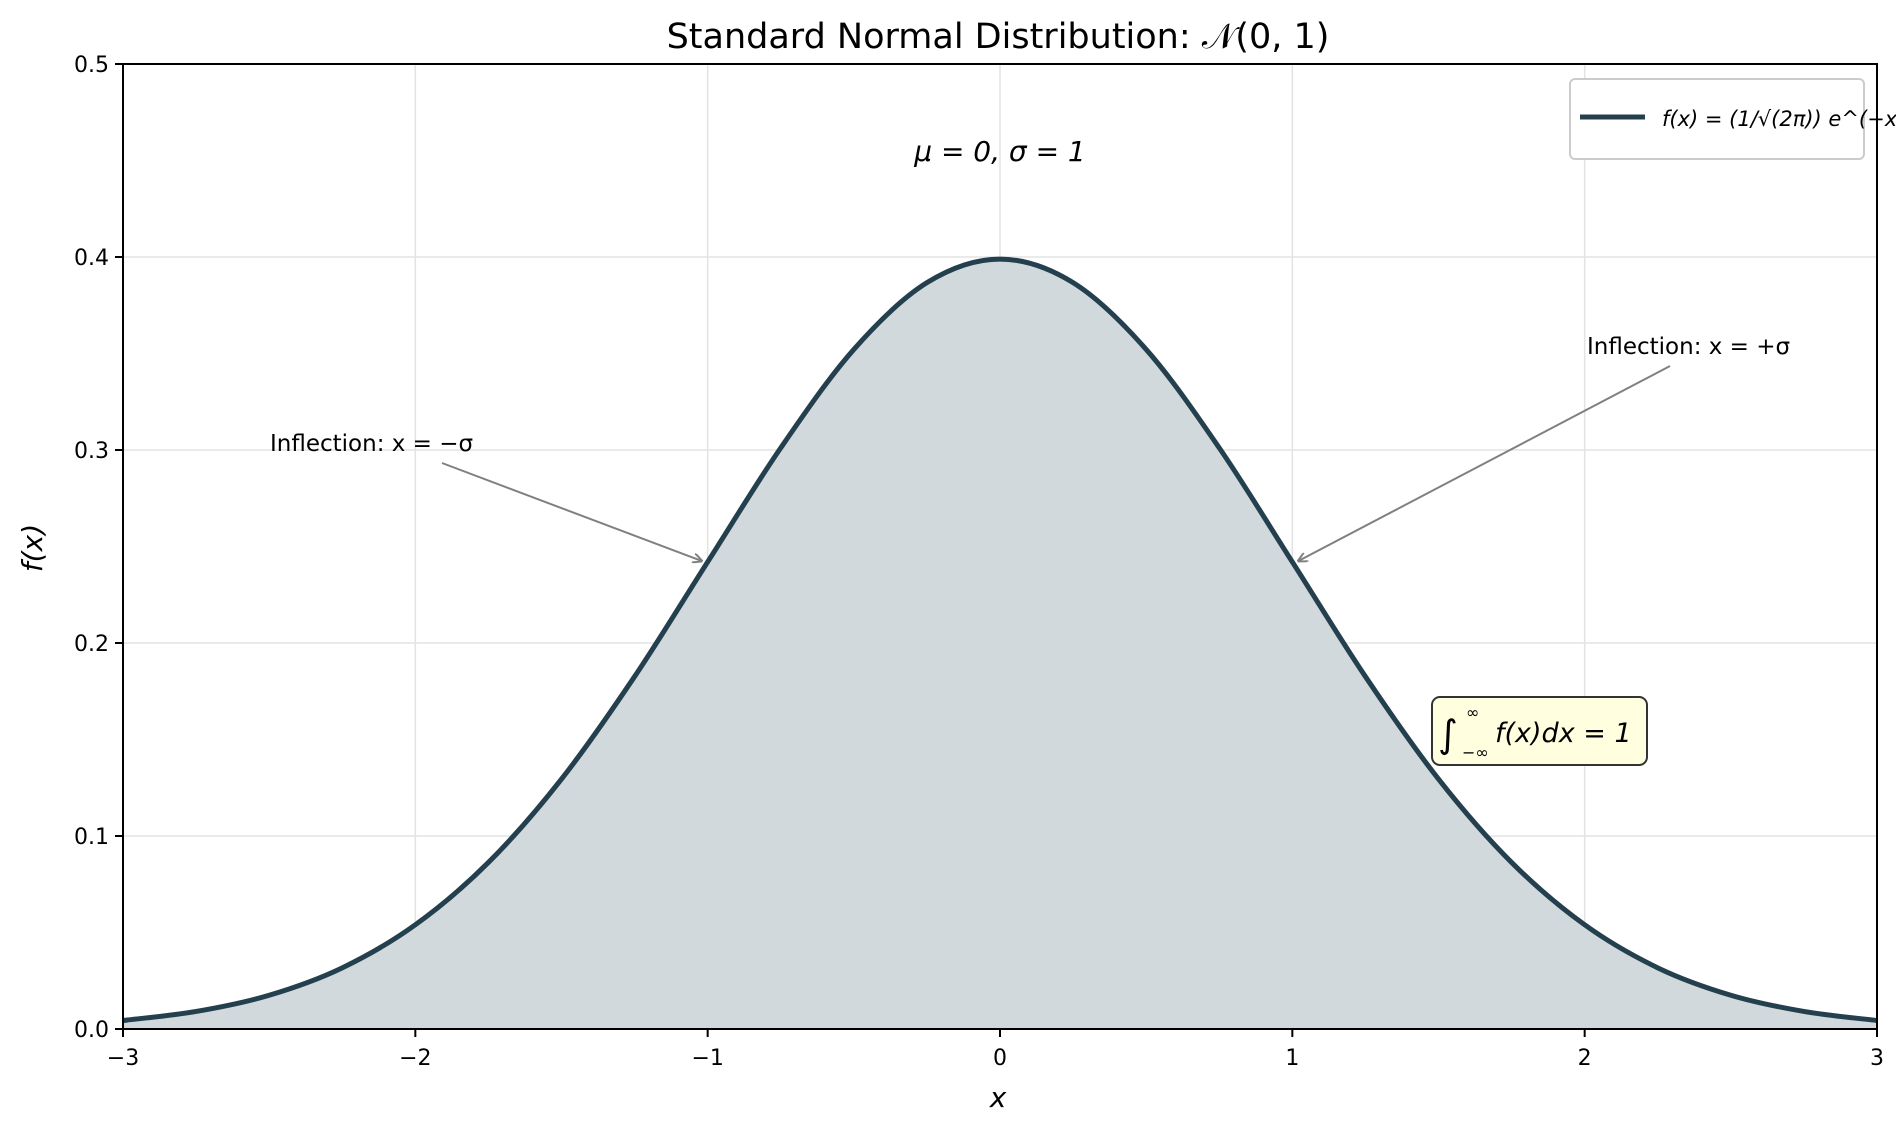 This screenshot has height=1130, width=1896. I want to click on x-tick-label: −1, so click(707, 1058).